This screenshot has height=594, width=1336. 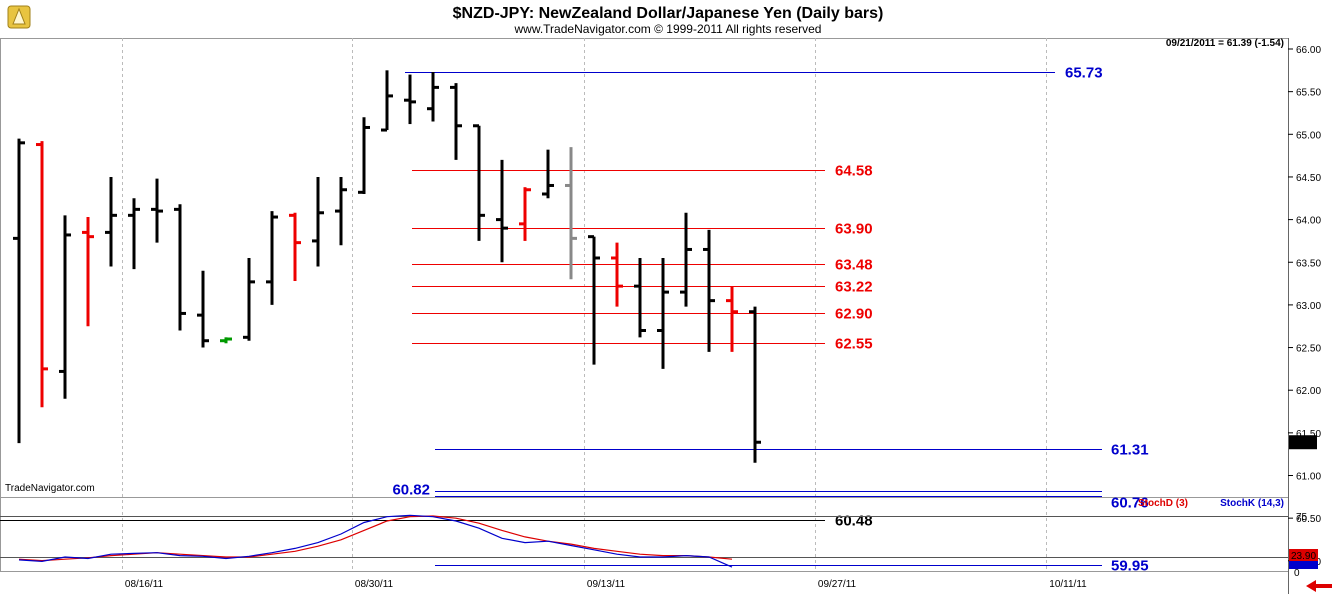 What do you see at coordinates (374, 584) in the screenshot?
I see `x-tick-label: 08/30/11` at bounding box center [374, 584].